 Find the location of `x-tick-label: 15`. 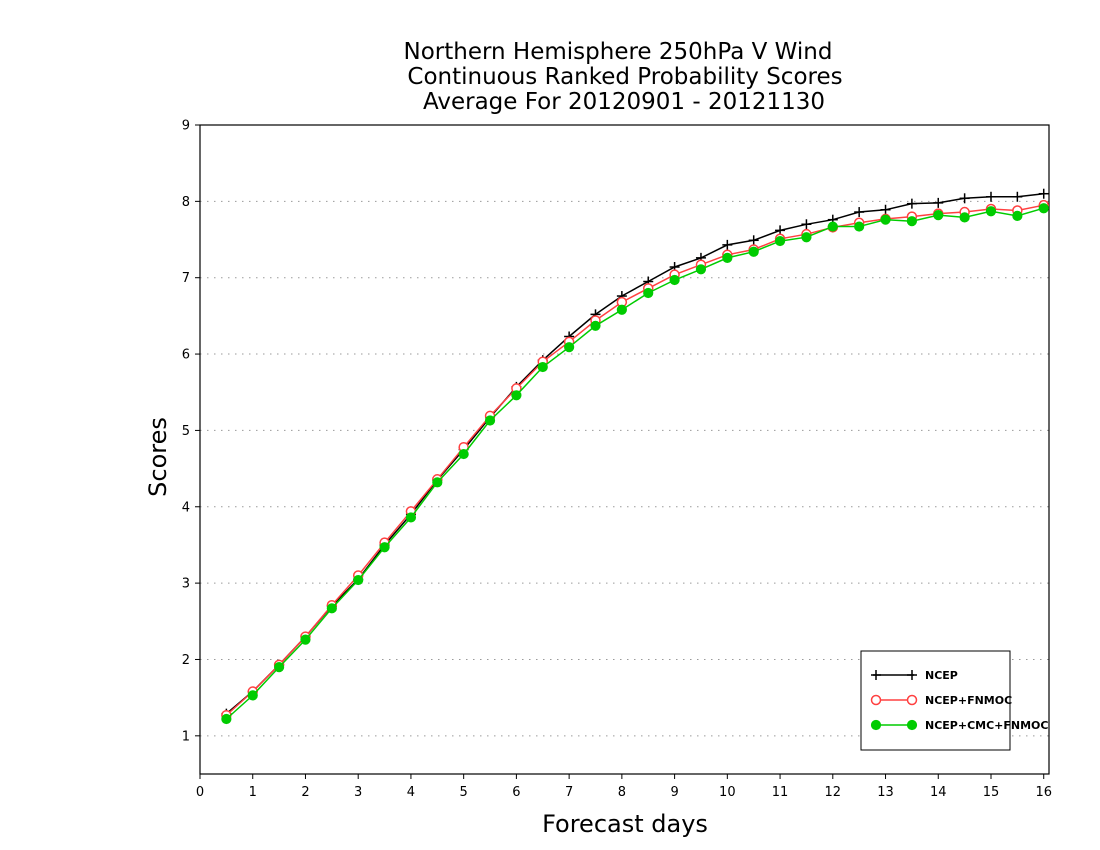

x-tick-label: 15 is located at coordinates (991, 792).